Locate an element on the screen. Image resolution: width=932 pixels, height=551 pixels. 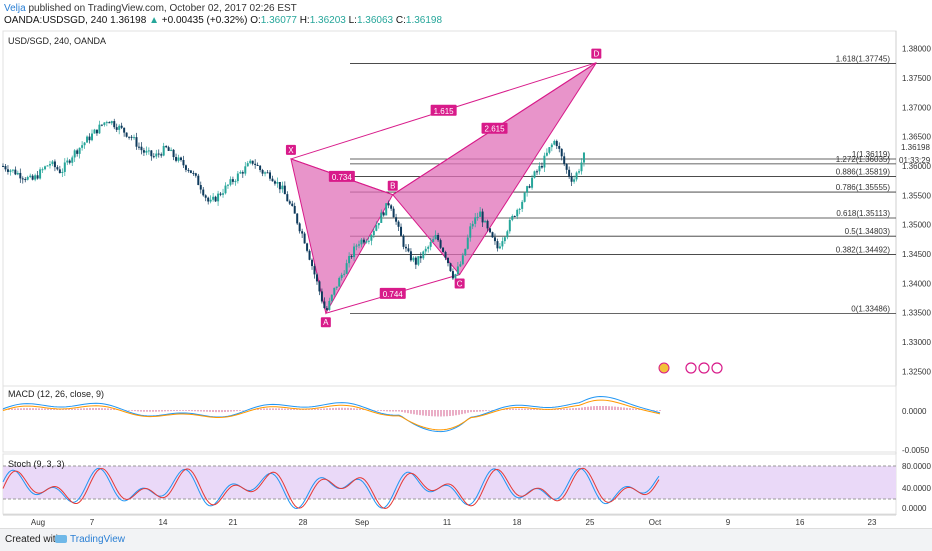
time-tick-label: 23 is located at coordinates (872, 522).